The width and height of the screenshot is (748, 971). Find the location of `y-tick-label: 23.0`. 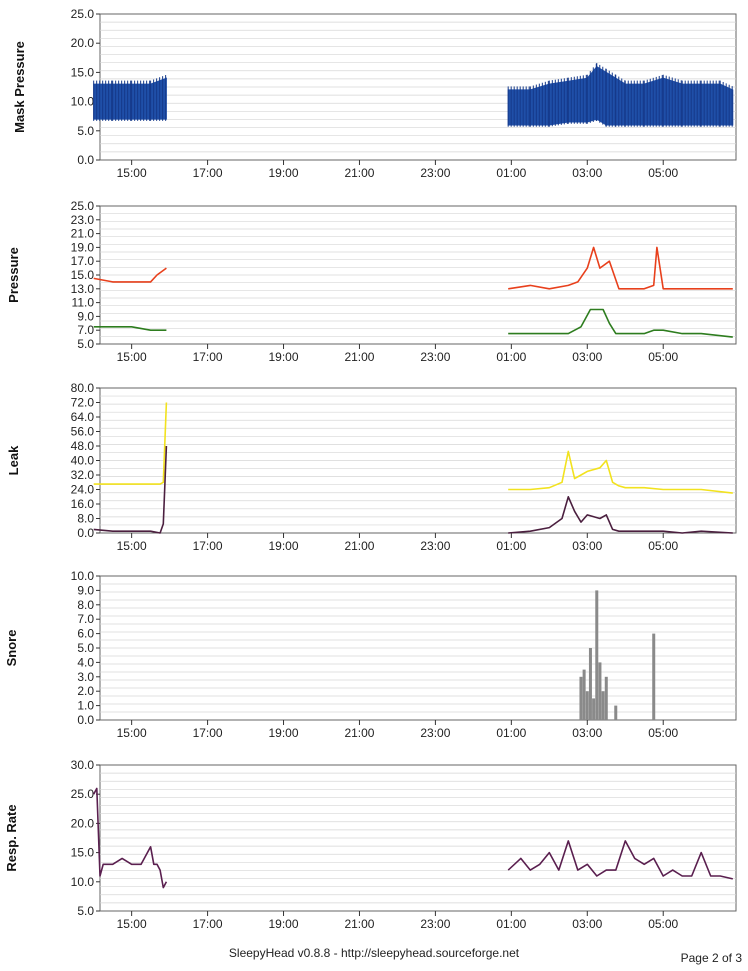

y-tick-label: 23.0 is located at coordinates (83, 220).